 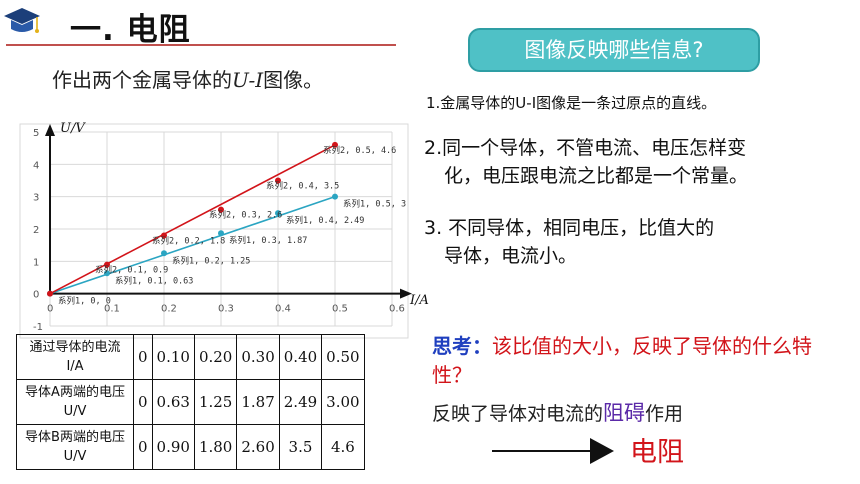 I want to click on data-label: 系列1, 0.3, 1.87, so click(x=268, y=240).